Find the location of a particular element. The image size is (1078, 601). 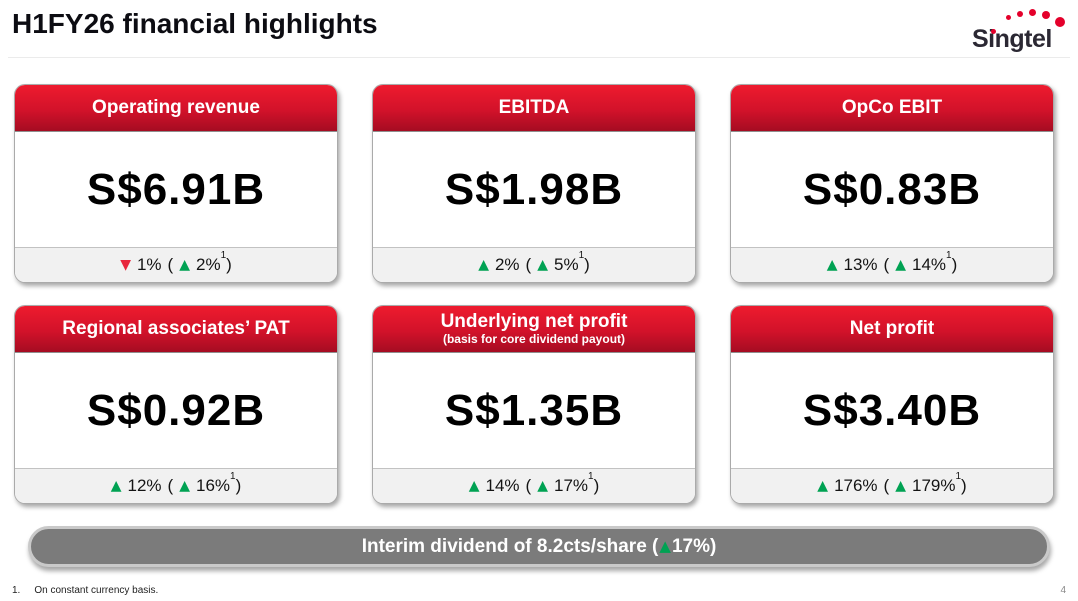

metric-change: ▲ 176% ( ▲ 179% 1) is located at coordinates (892, 485).